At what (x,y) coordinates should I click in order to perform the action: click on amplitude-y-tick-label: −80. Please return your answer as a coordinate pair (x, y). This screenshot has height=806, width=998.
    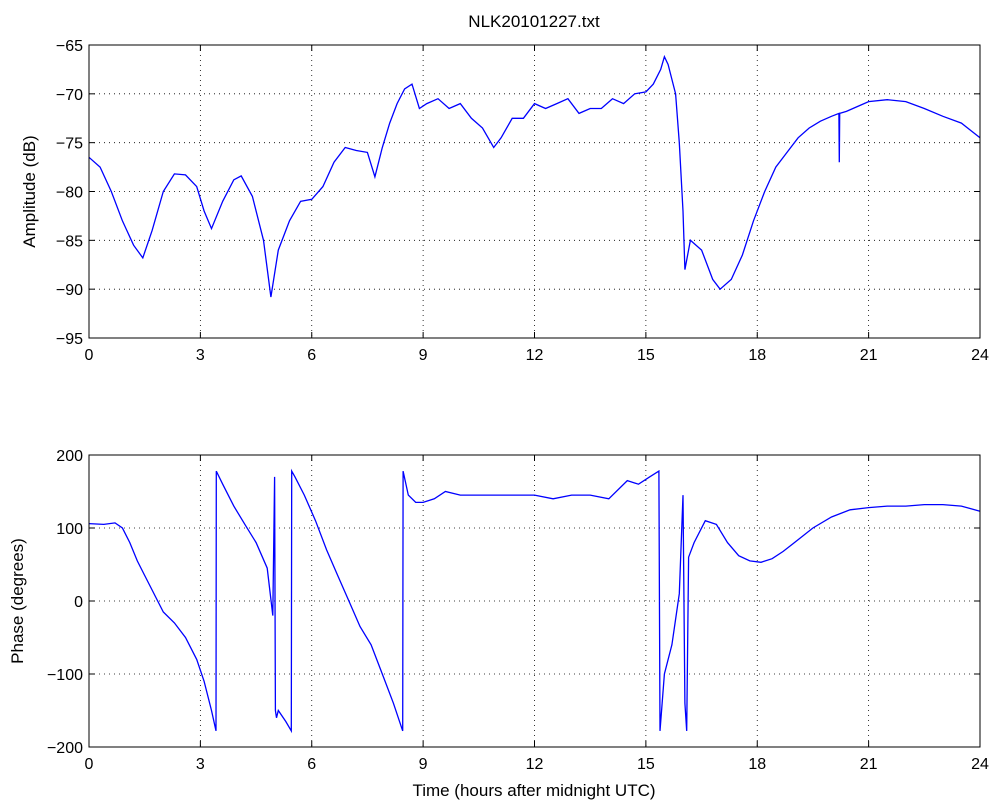
    Looking at the image, I should click on (69, 193).